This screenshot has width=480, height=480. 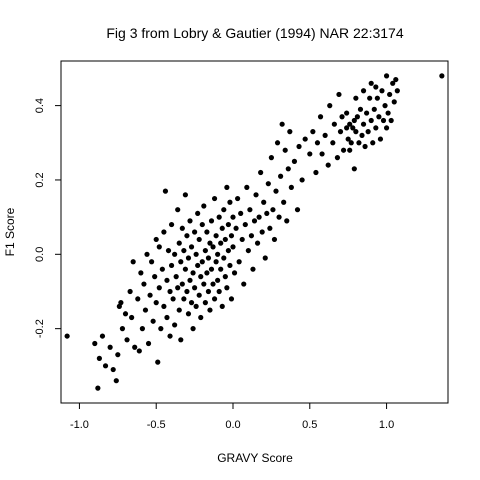 I want to click on x-axis: -1.0 -0.5 0.0 0.5 1.0, so click(x=232, y=416).